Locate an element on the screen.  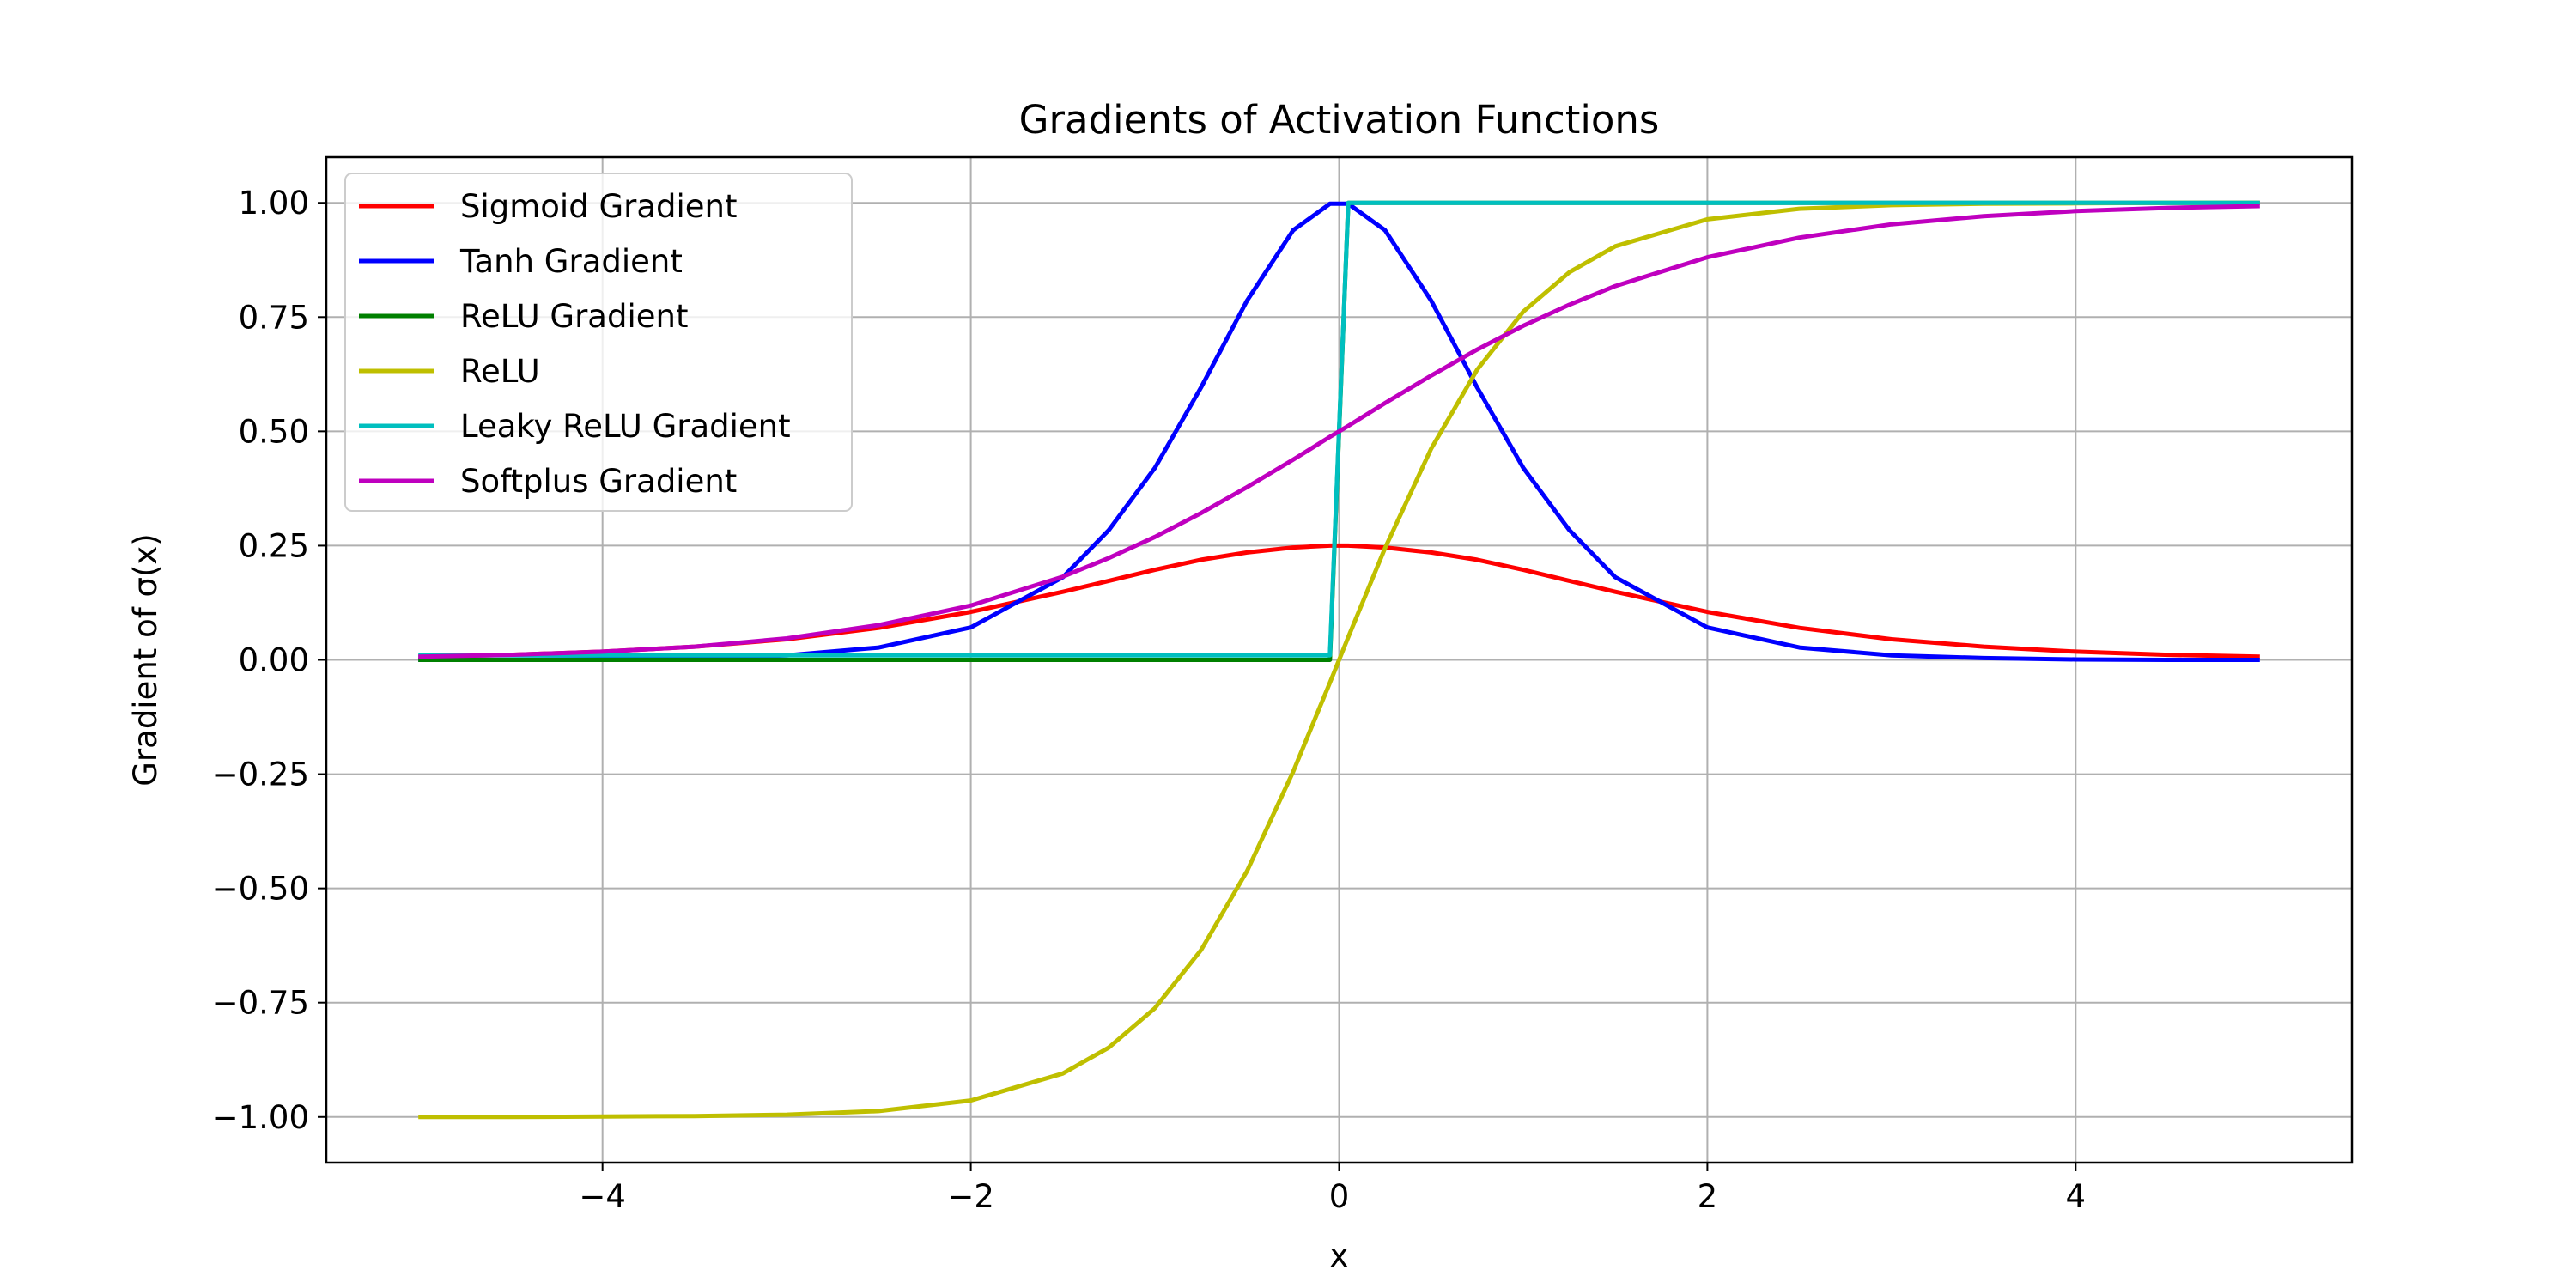
x-axis-title: x is located at coordinates (1339, 1255).